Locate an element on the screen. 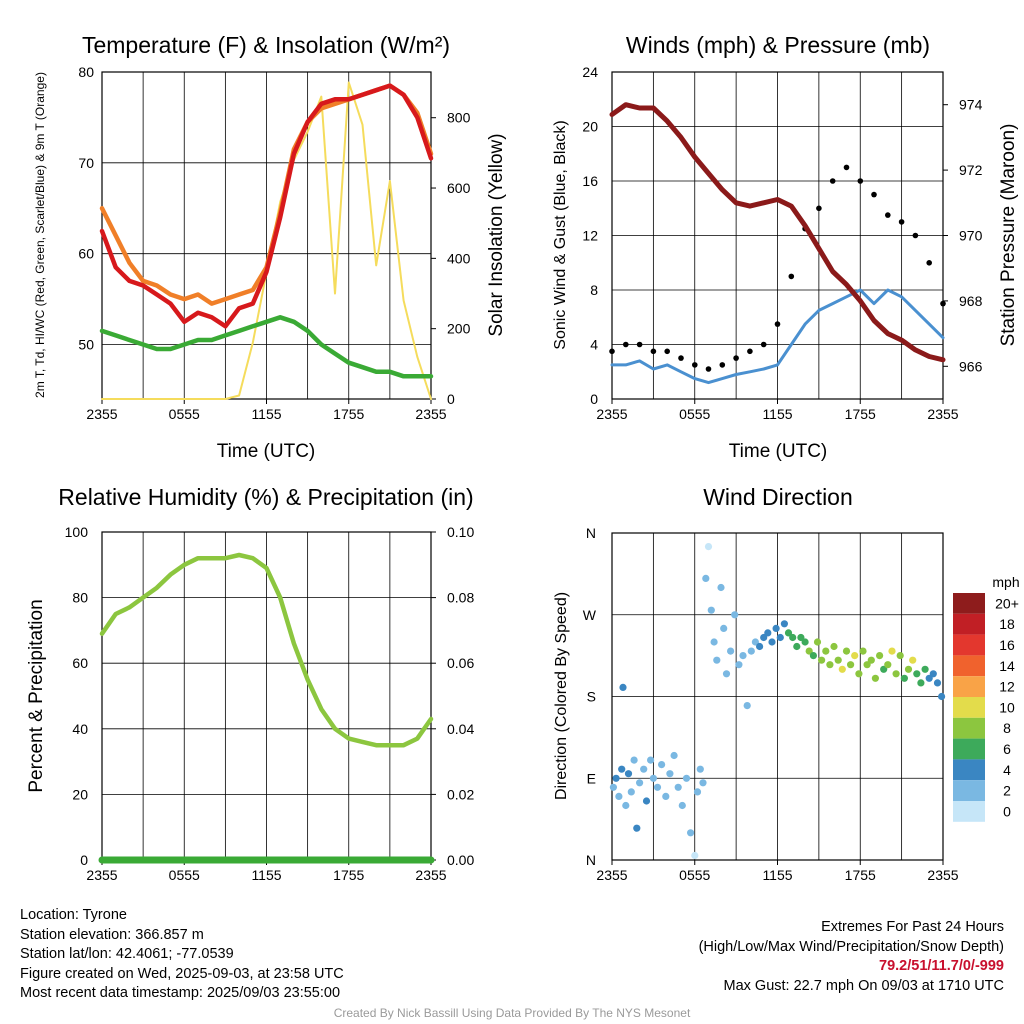 The image size is (1024, 1024). y2-tick-label: 972 is located at coordinates (971, 170).